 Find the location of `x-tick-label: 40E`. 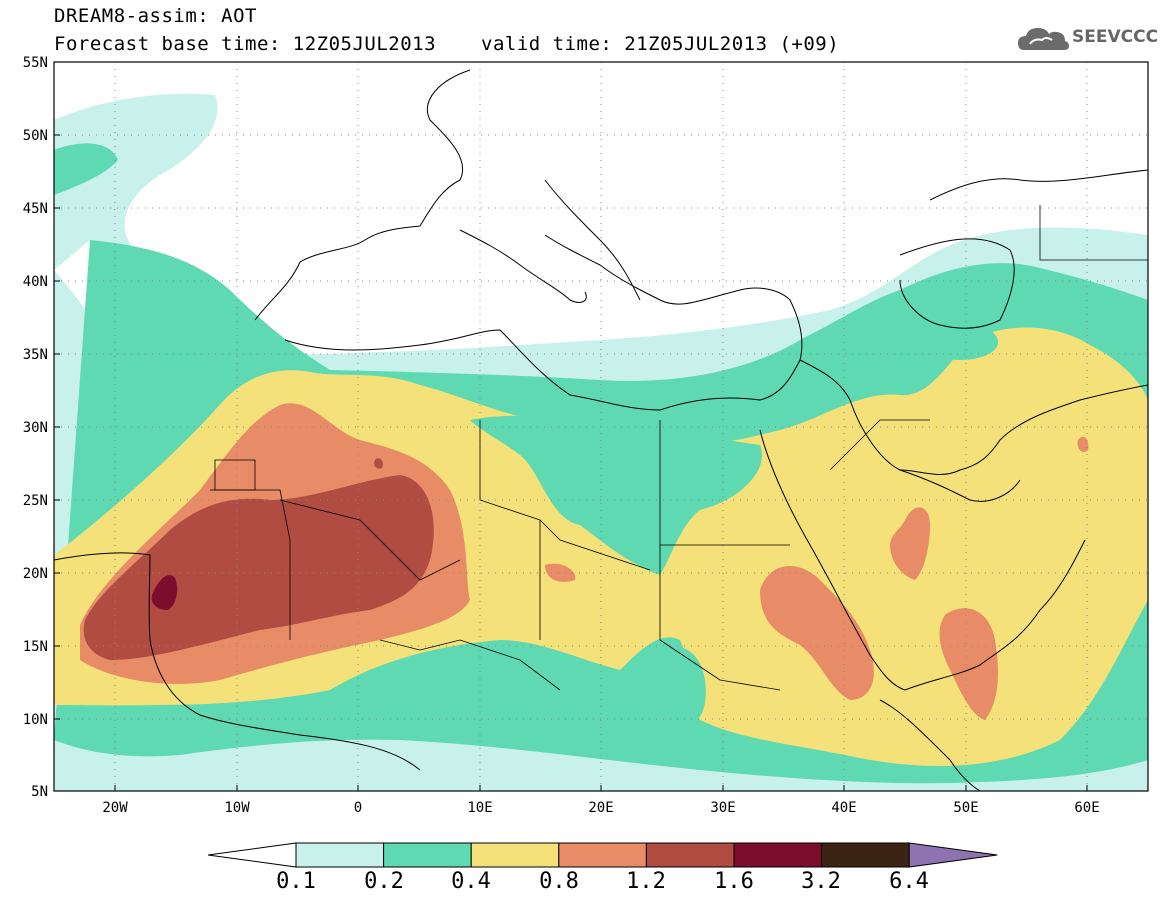

x-tick-label: 40E is located at coordinates (843, 808).